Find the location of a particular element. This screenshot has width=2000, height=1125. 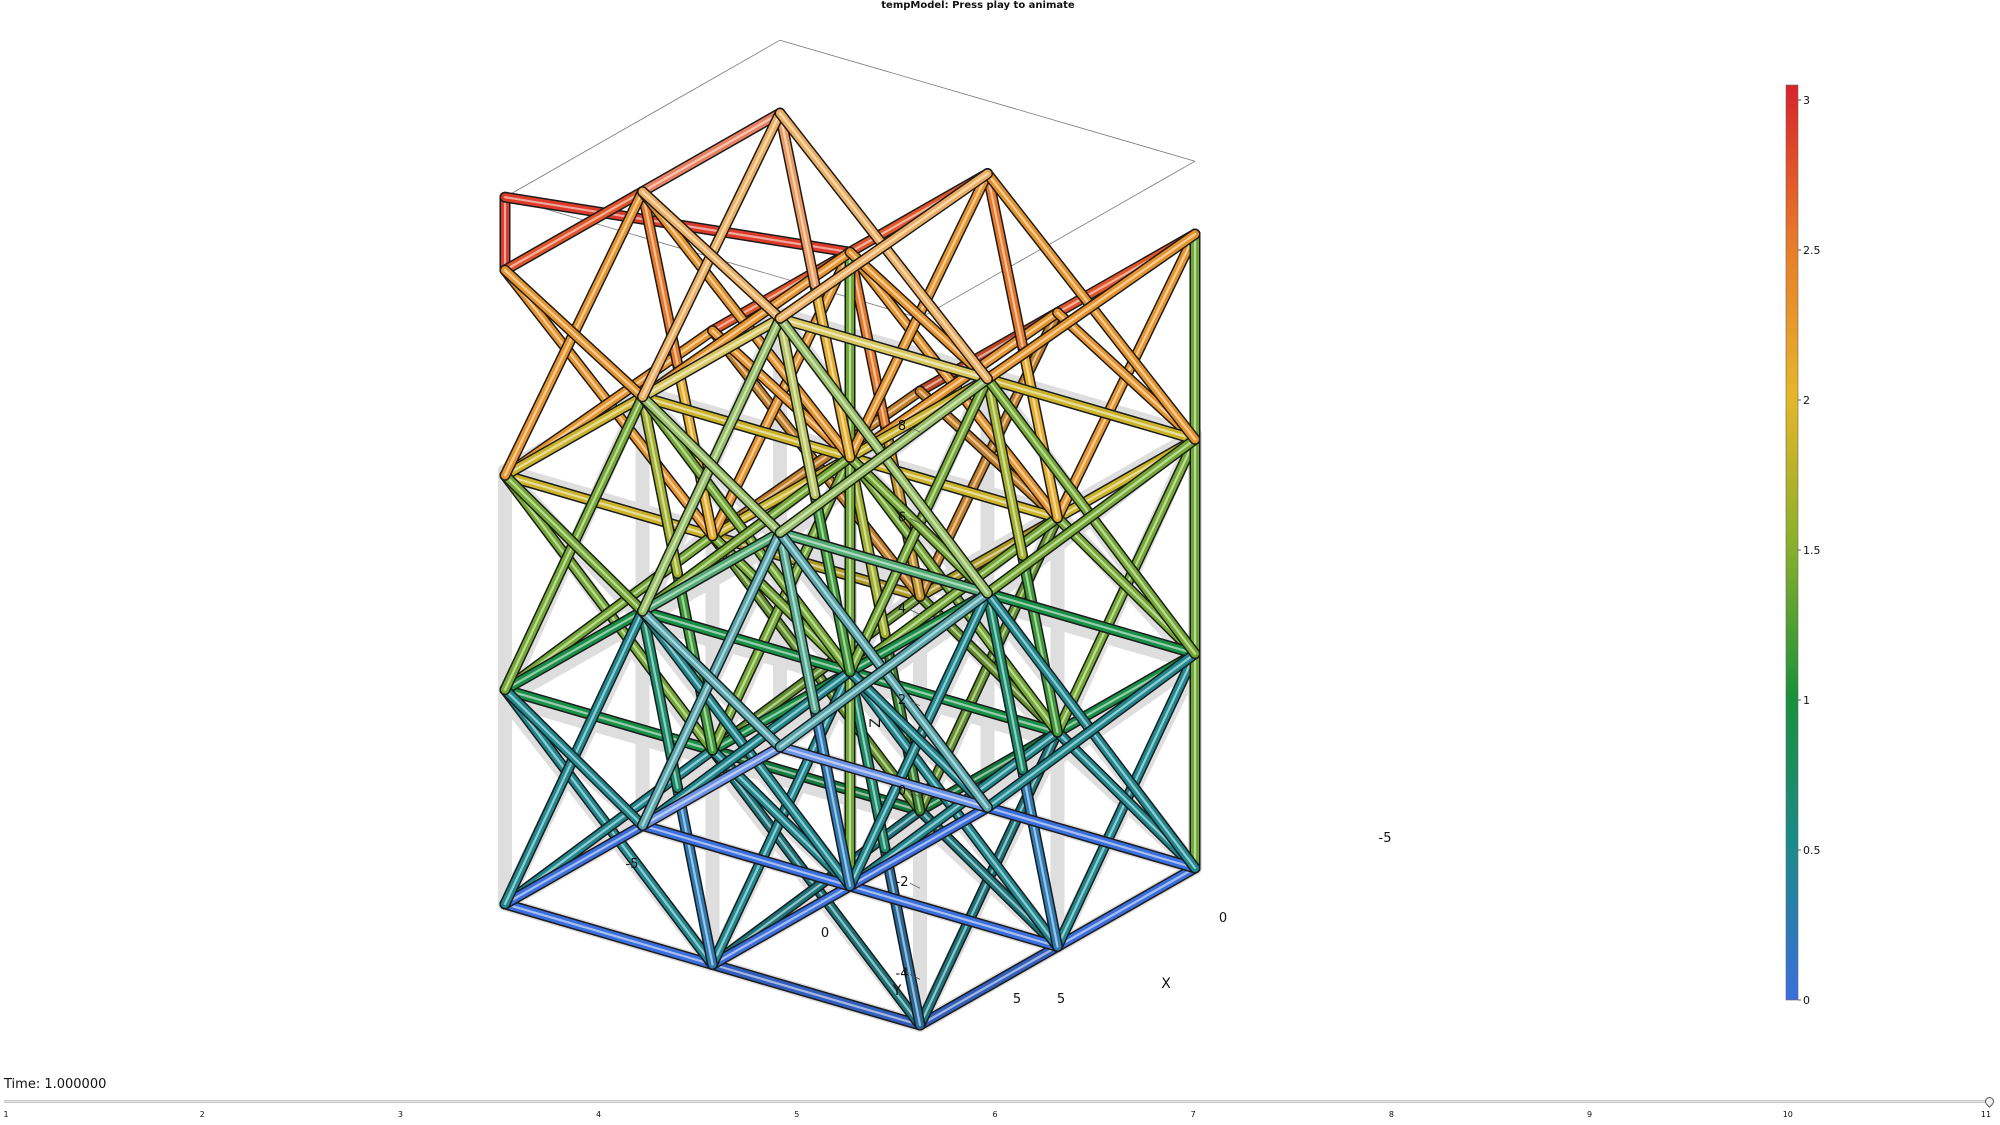

y-tick-label: -5 is located at coordinates (632, 864).